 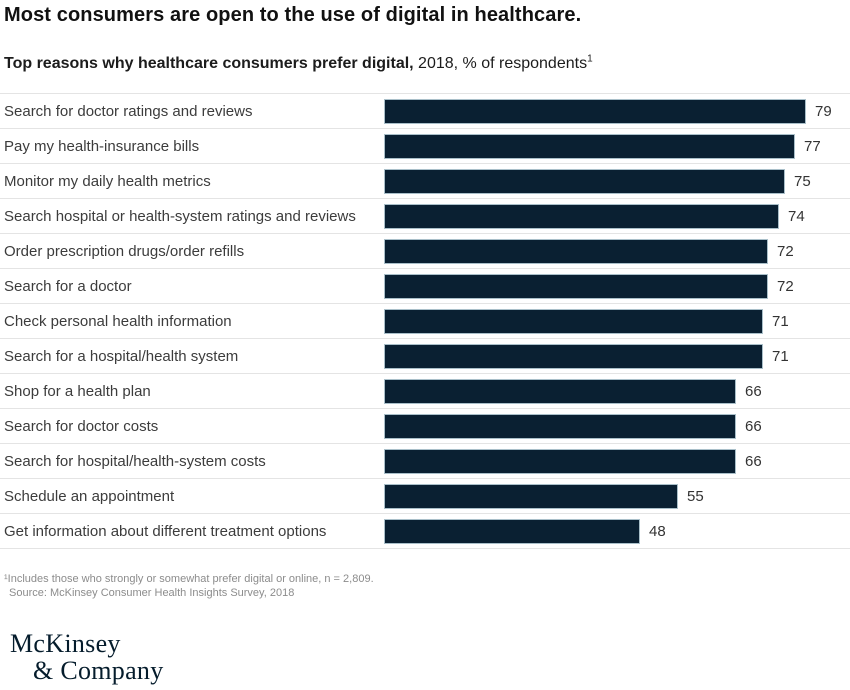 What do you see at coordinates (124, 251) in the screenshot?
I see `category-label: Order prescription drugs/order refills` at bounding box center [124, 251].